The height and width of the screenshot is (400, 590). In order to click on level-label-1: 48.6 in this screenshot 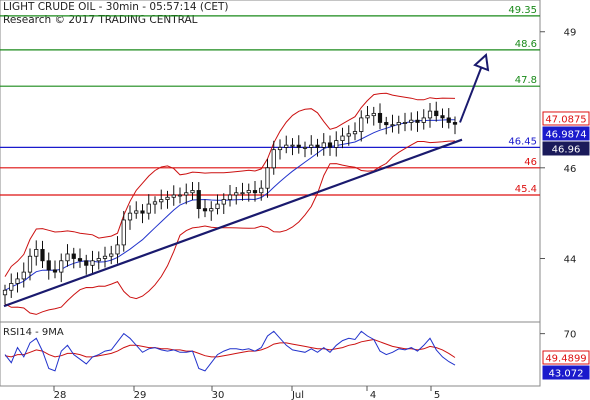, I will do `click(526, 44)`.